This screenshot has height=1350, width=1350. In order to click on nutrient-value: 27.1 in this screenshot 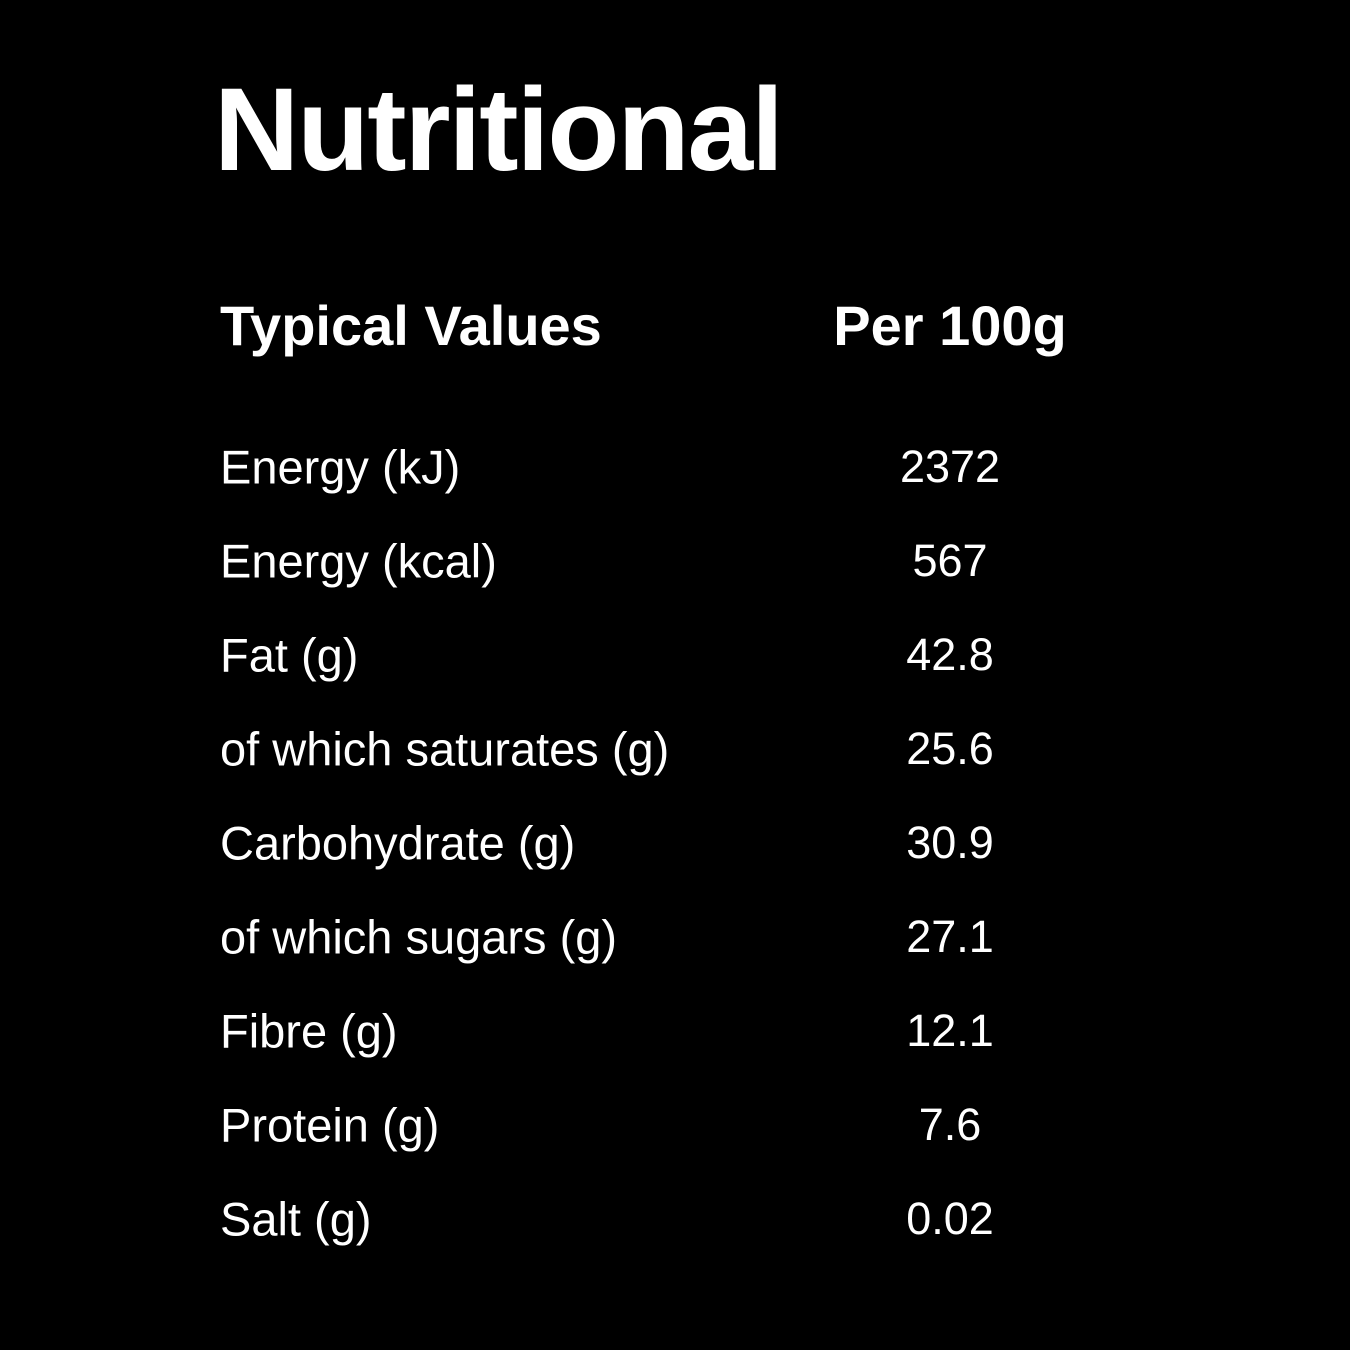, I will do `click(950, 936)`.